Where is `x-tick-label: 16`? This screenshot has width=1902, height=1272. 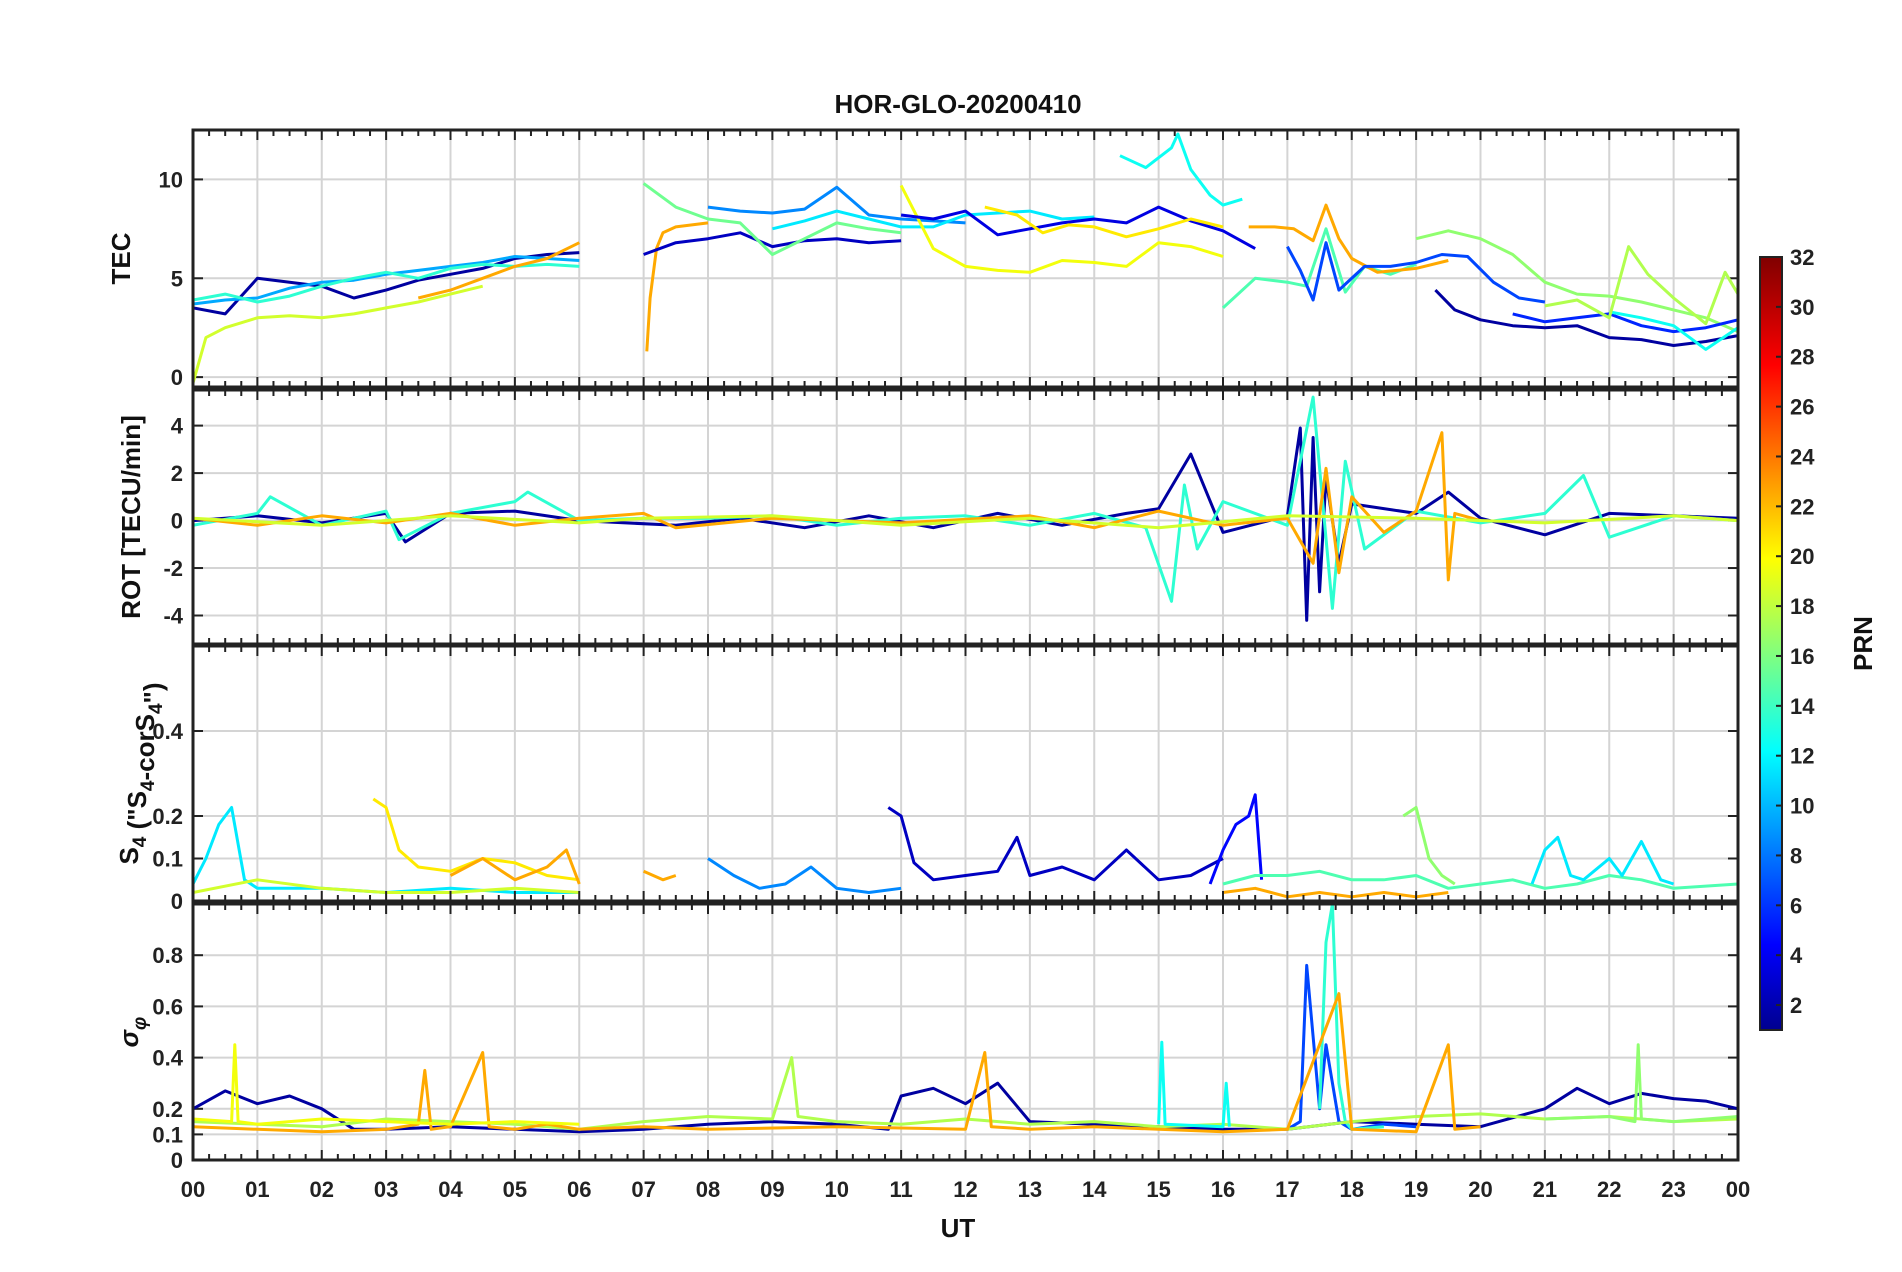
x-tick-label: 16 is located at coordinates (1223, 1189).